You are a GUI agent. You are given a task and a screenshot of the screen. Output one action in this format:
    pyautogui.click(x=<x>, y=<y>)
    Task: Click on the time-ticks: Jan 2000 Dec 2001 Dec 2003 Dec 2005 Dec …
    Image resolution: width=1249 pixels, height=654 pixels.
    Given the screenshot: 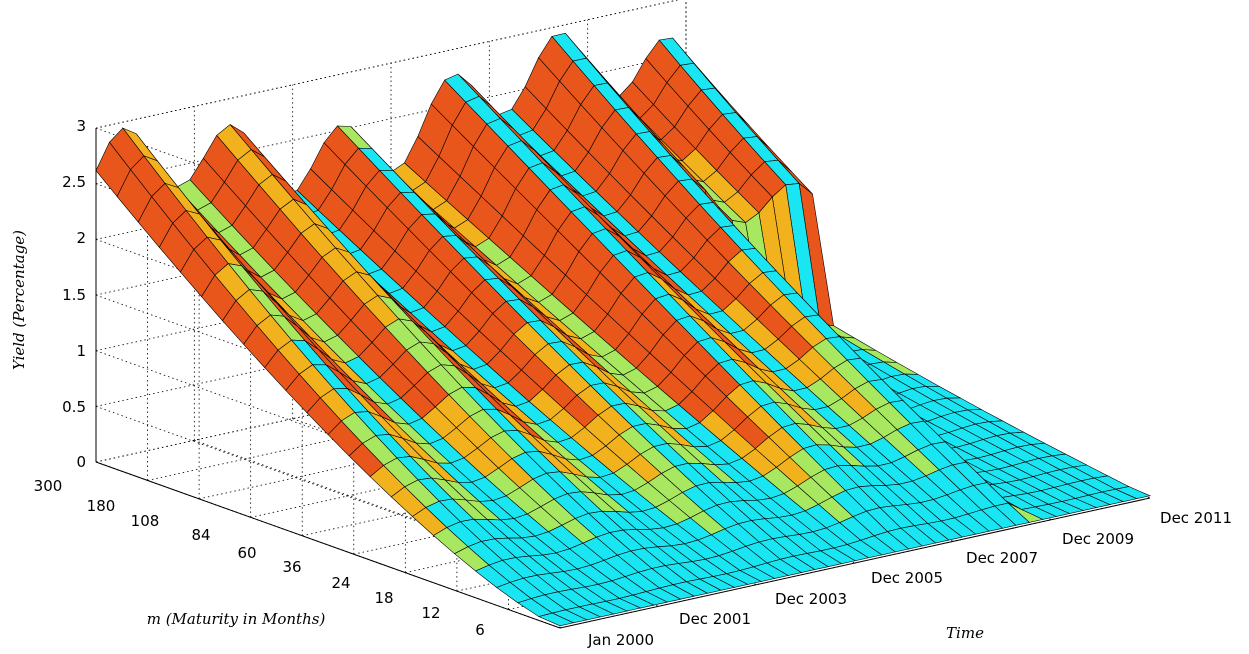 What is the action you would take?
    pyautogui.click(x=909, y=579)
    